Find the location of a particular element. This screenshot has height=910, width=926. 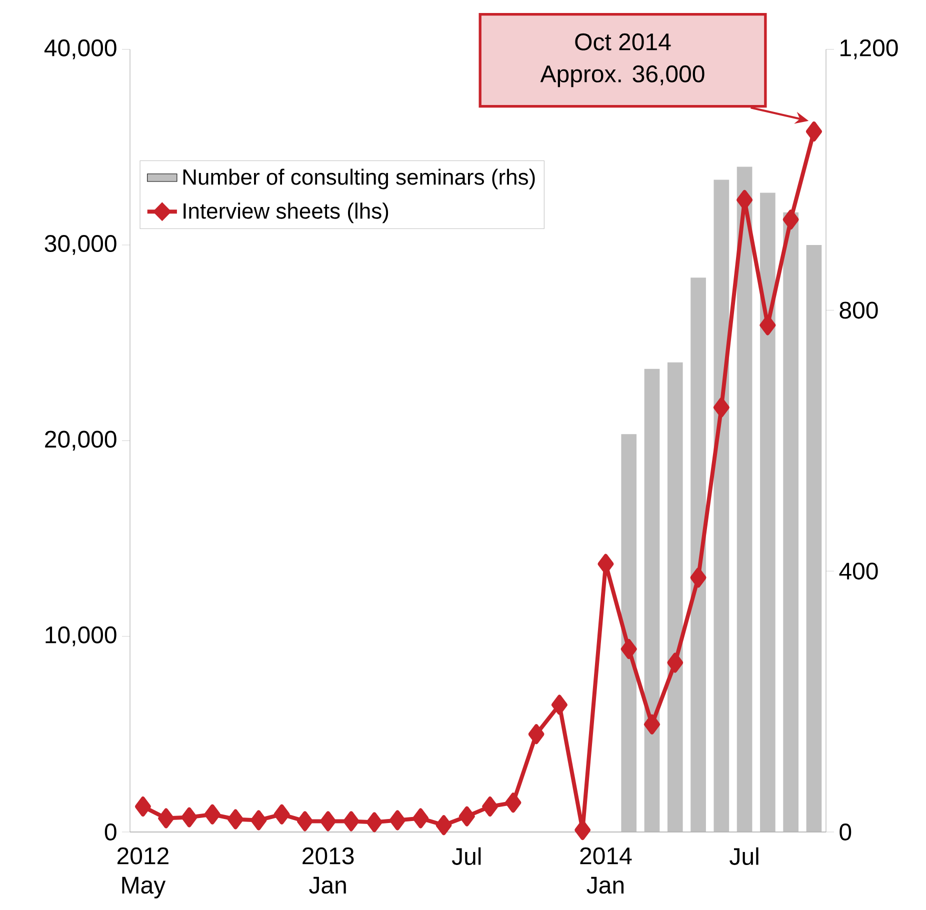

y-tick-label: 0 is located at coordinates (110, 831).